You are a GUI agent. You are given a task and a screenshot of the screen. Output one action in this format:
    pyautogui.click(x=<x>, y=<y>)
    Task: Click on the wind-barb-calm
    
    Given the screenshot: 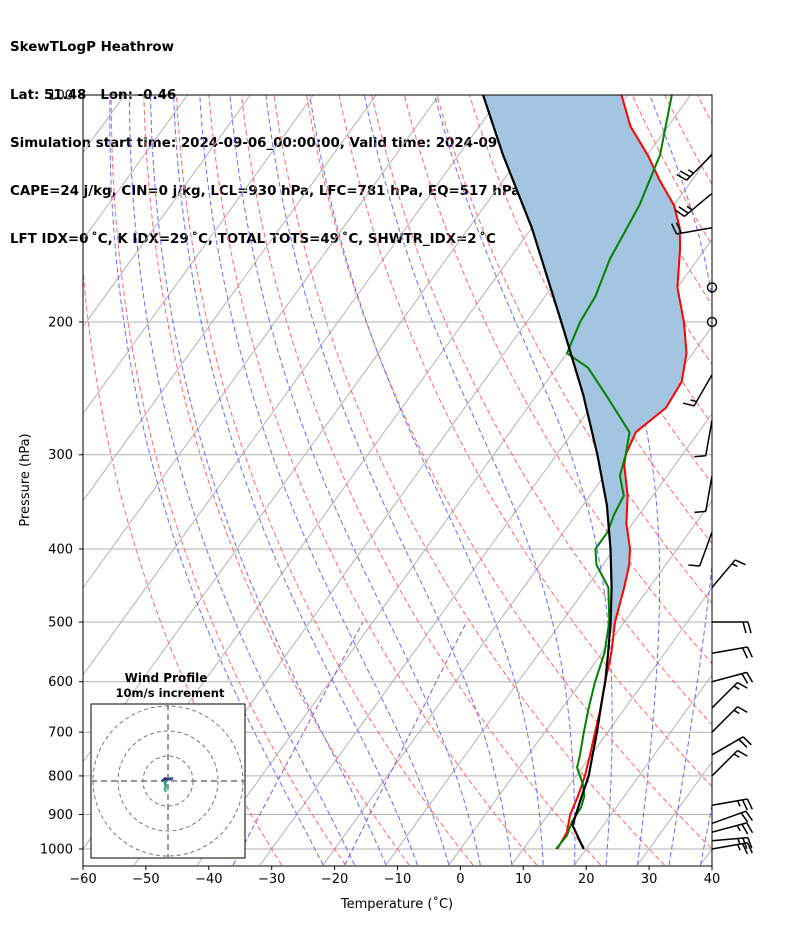 What is the action you would take?
    pyautogui.click(x=712, y=287)
    